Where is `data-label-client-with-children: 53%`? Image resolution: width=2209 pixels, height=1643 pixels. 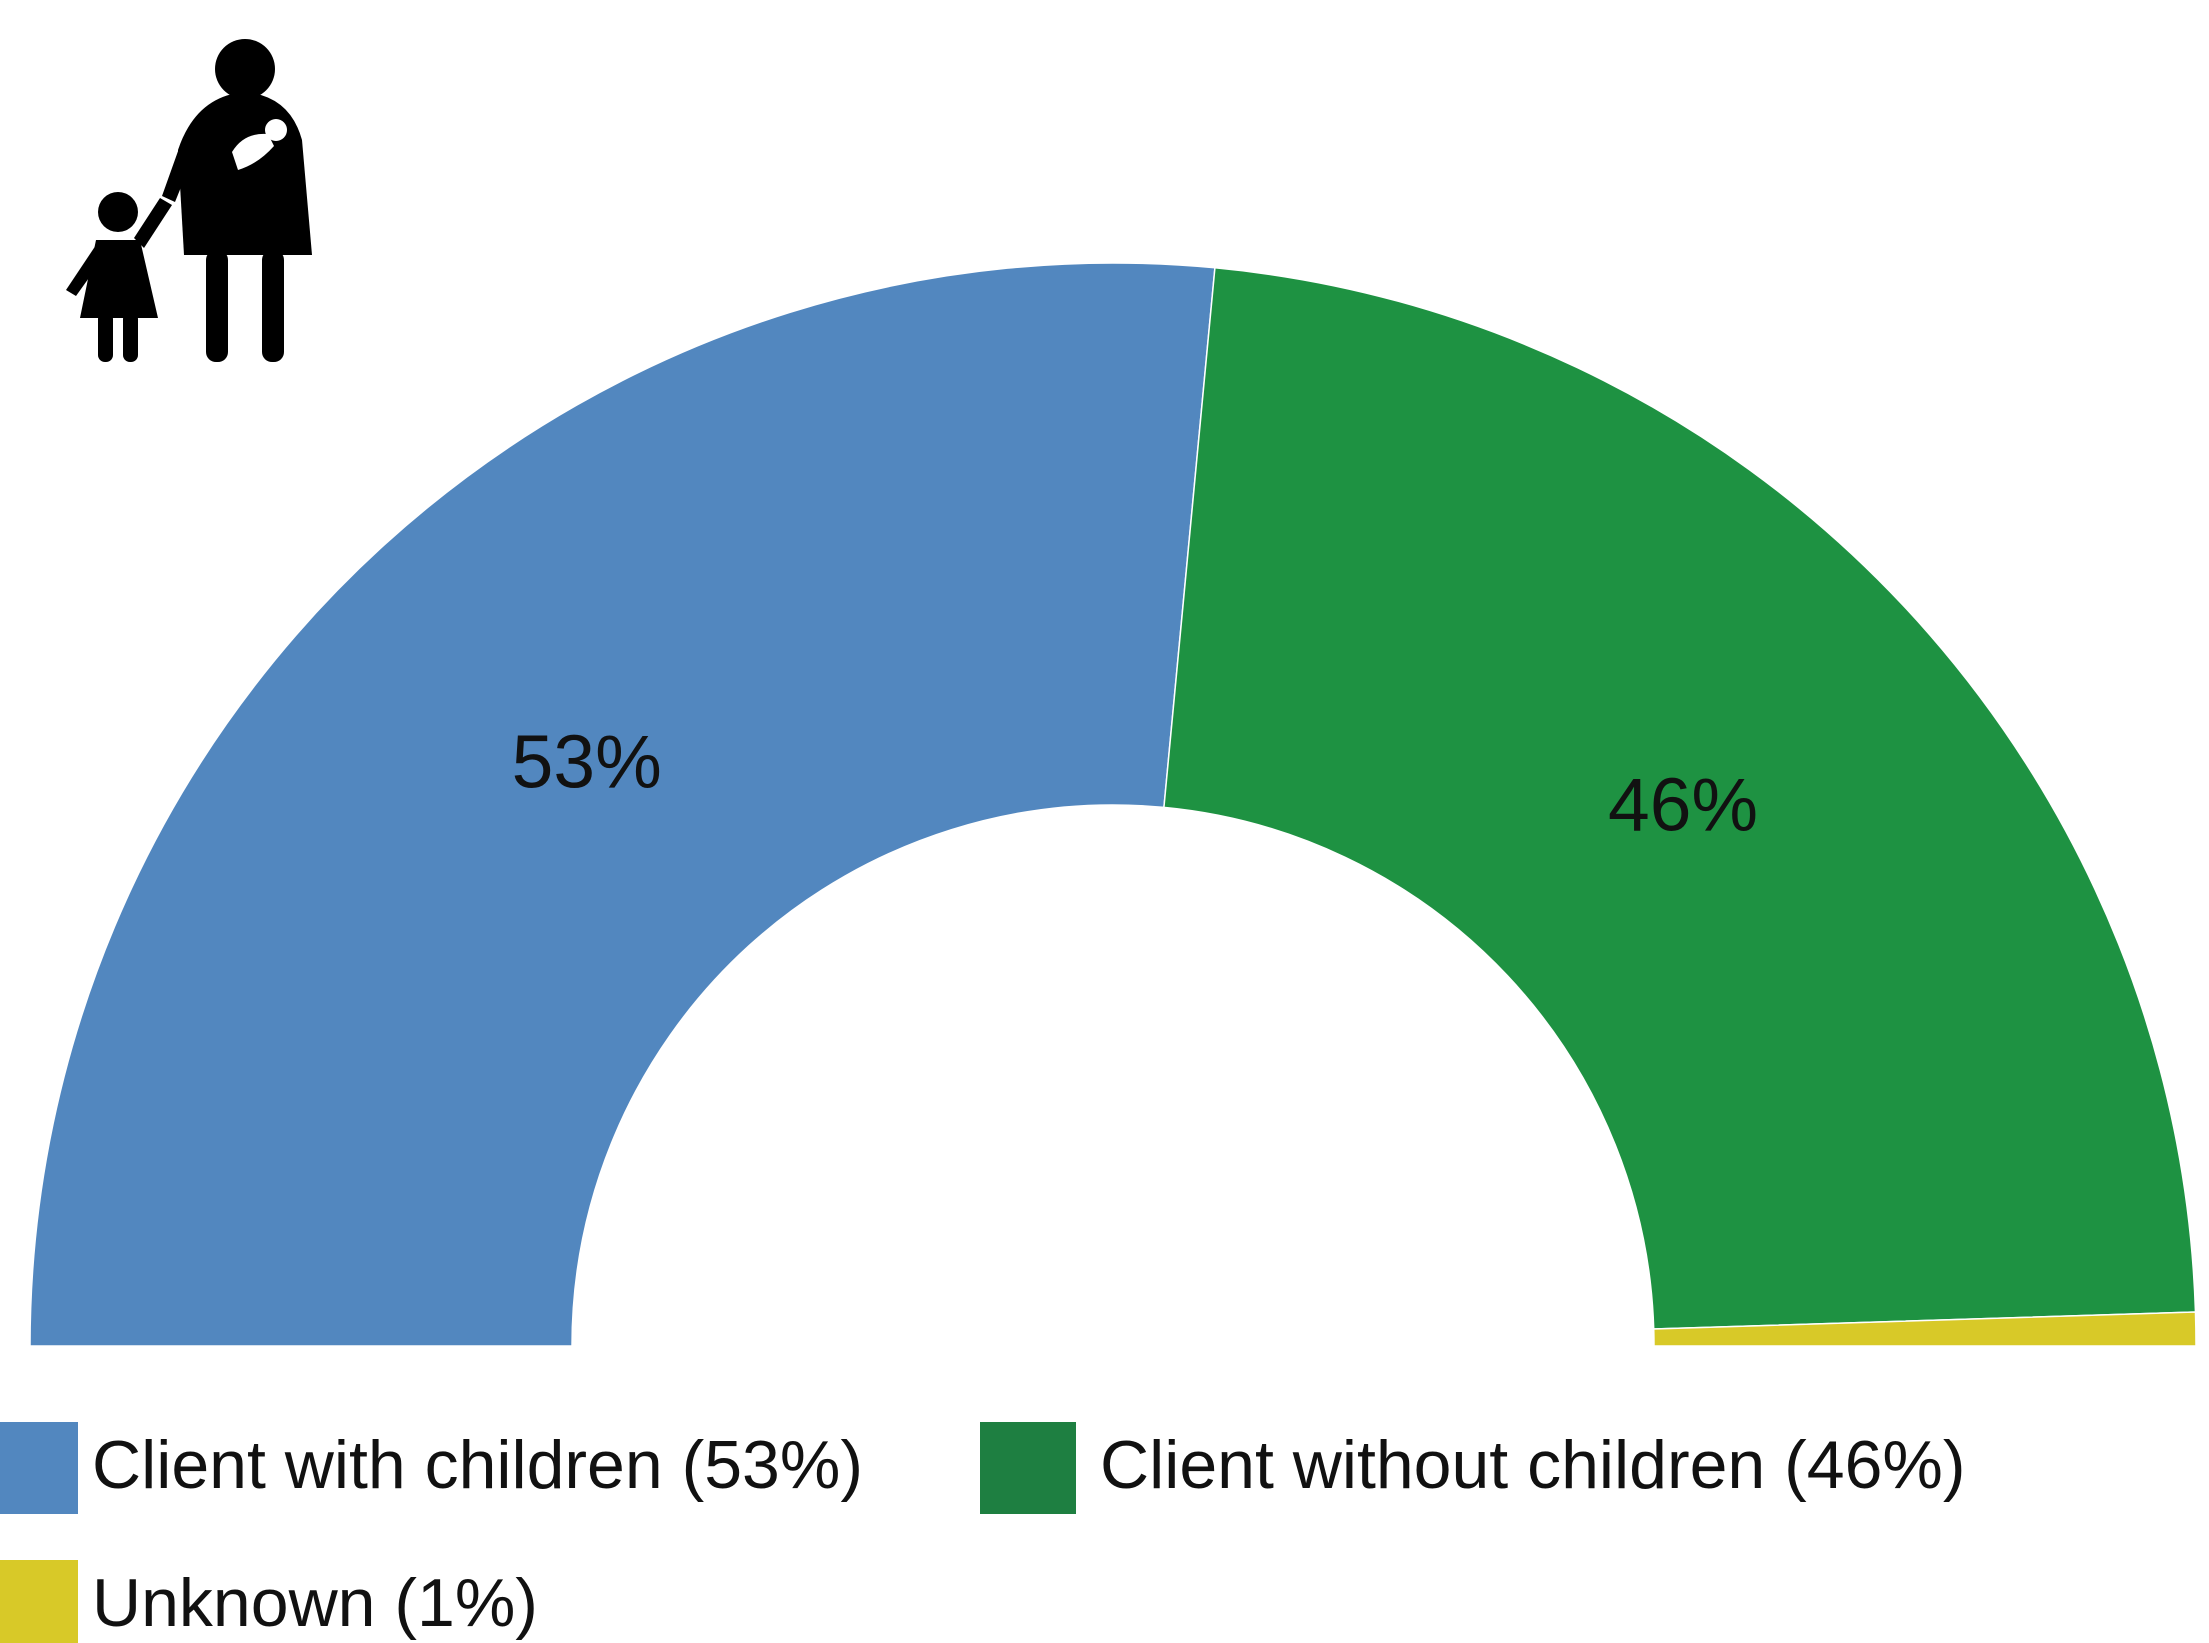 data-label-client-with-children: 53% is located at coordinates (587, 761).